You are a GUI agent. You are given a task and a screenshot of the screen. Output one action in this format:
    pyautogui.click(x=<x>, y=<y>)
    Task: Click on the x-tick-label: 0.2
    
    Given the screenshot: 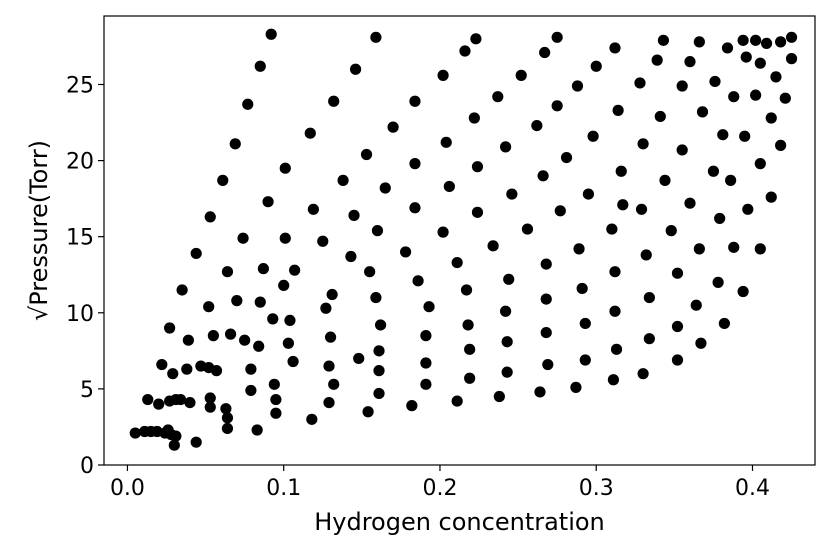 What is the action you would take?
    pyautogui.click(x=439, y=488)
    